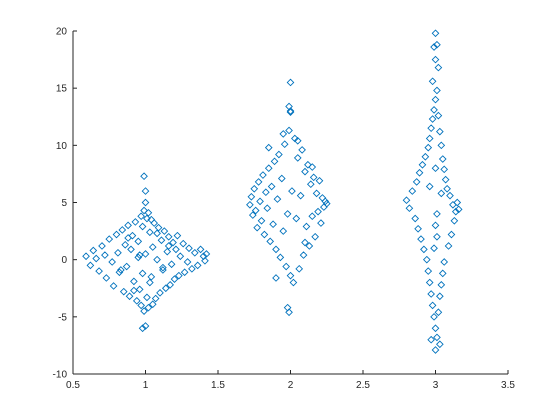 The width and height of the screenshot is (560, 420). What do you see at coordinates (291, 385) in the screenshot?
I see `x-tick-label: 2` at bounding box center [291, 385].